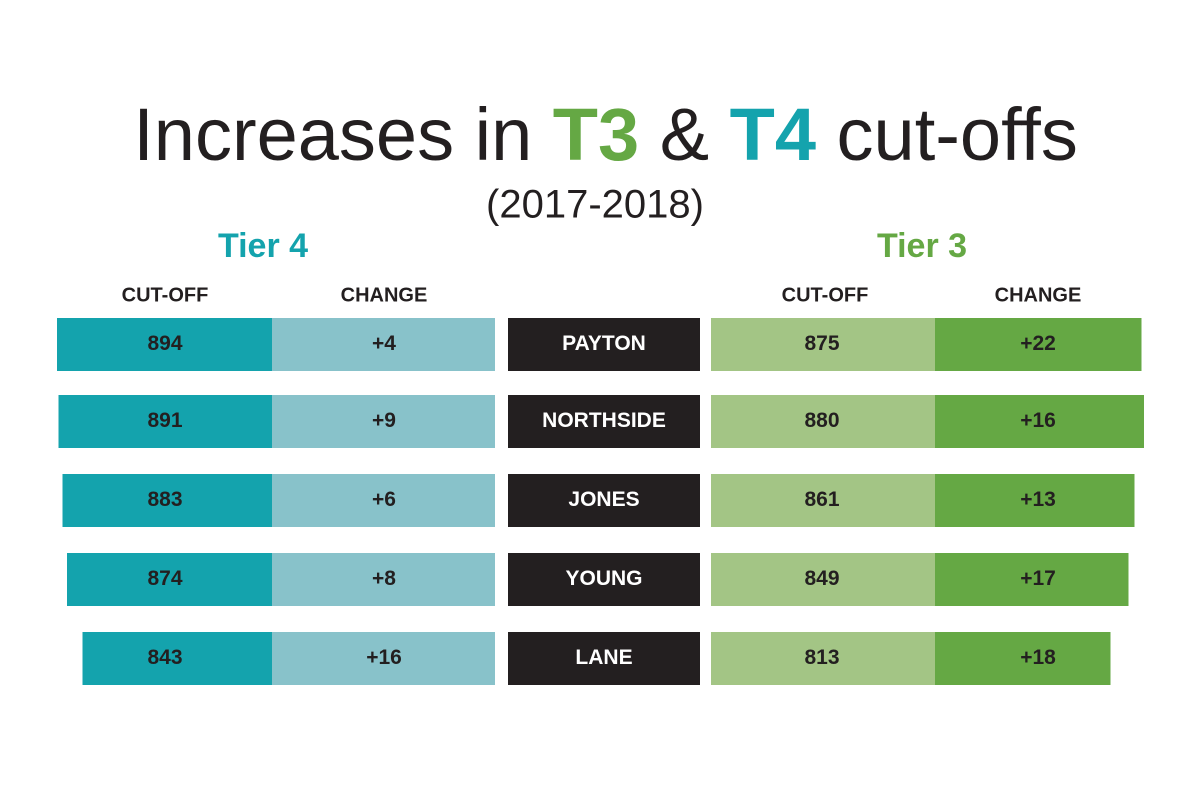  I want to click on school-name: LANE, so click(603, 657).